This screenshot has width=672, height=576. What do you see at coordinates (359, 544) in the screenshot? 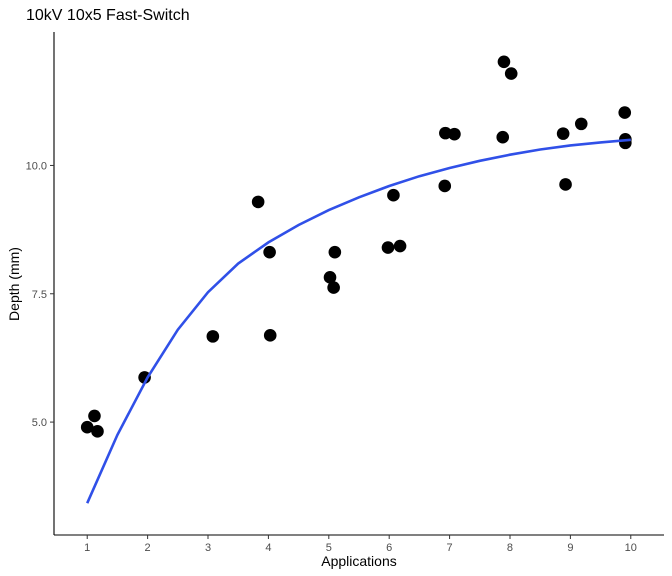
I see `x-axis: 1 2 3 4 5 6 7 8 9 10` at bounding box center [359, 544].